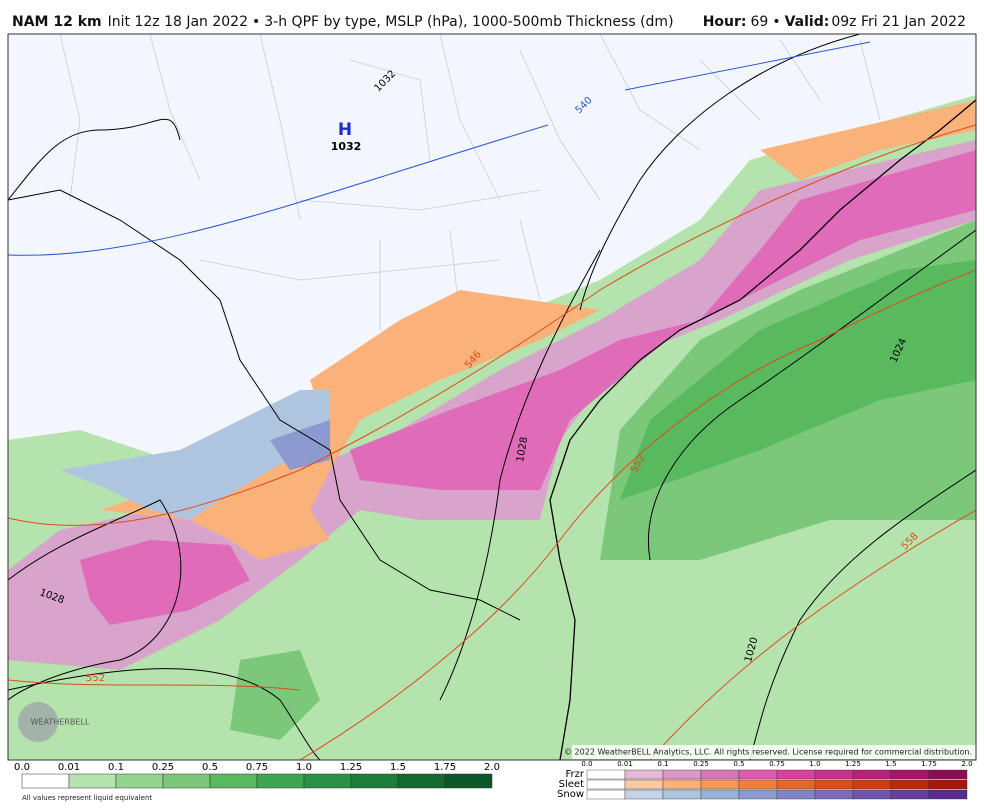 This screenshot has height=812, width=984. What do you see at coordinates (760, 22) in the screenshot?
I see `hour: 69` at bounding box center [760, 22].